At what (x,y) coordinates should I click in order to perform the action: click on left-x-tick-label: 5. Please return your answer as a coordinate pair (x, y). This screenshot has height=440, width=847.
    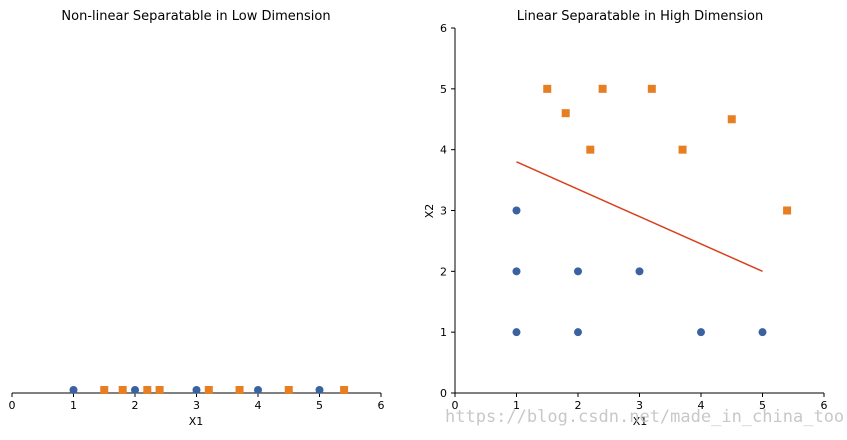
    Looking at the image, I should click on (319, 405).